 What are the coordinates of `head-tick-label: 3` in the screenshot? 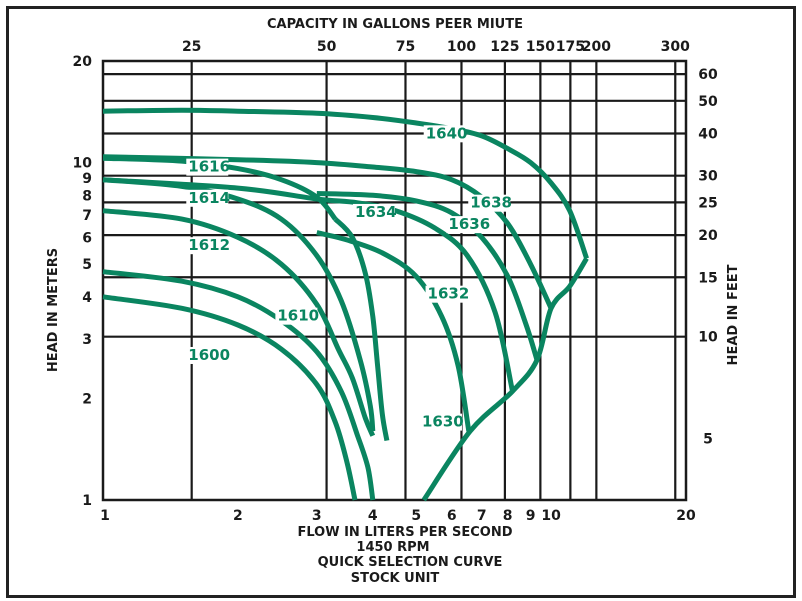 It's located at (87, 340).